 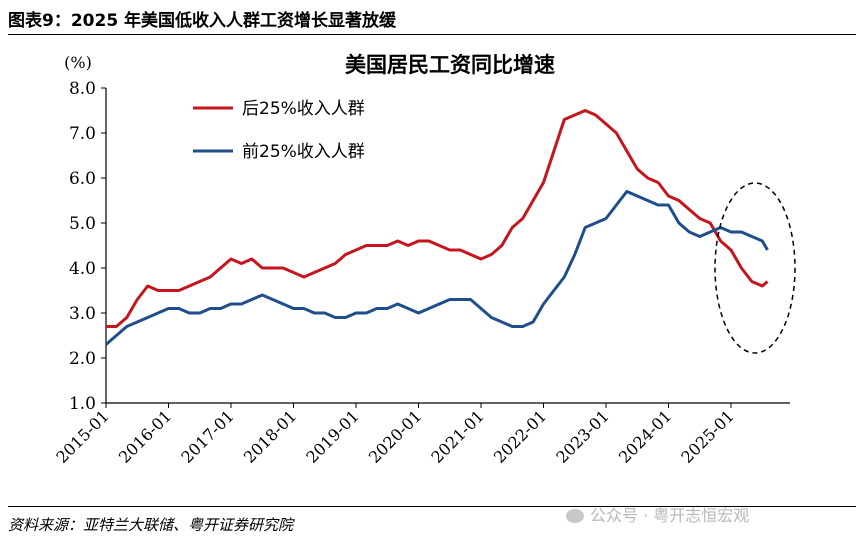 I want to click on y-tick-label: 2.0, so click(x=82, y=359).